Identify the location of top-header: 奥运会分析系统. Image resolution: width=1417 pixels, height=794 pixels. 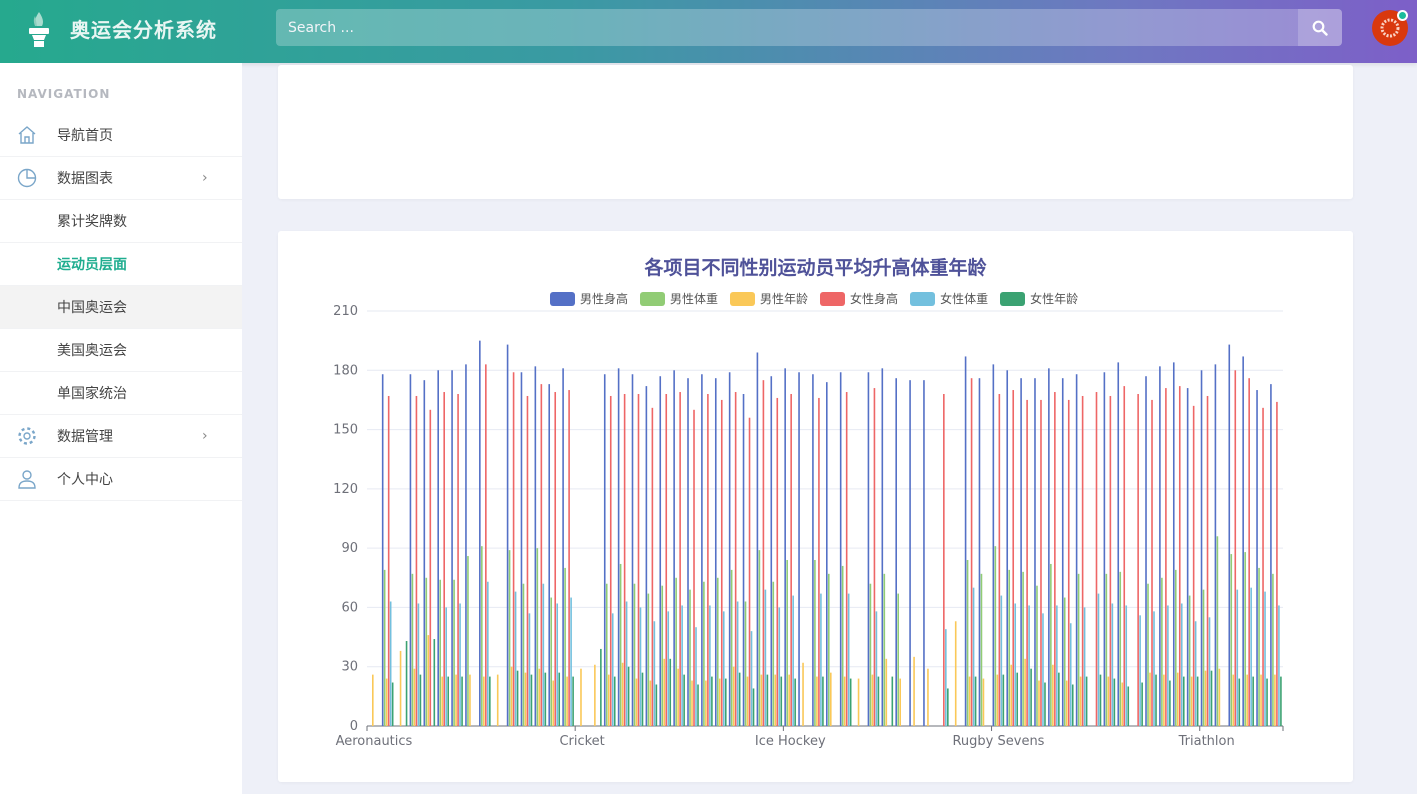
(708, 31).